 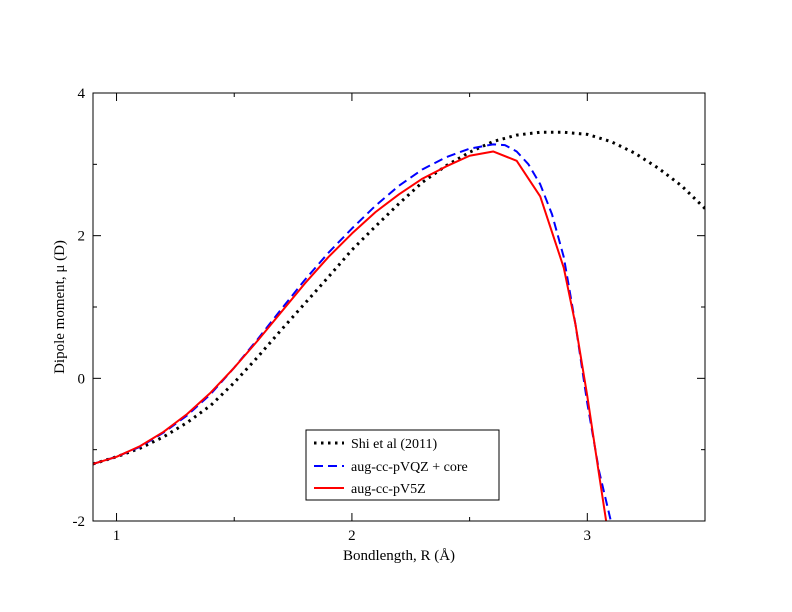 I want to click on legend-label-pv5z: aug-cc-pV5Z, so click(x=388, y=489).